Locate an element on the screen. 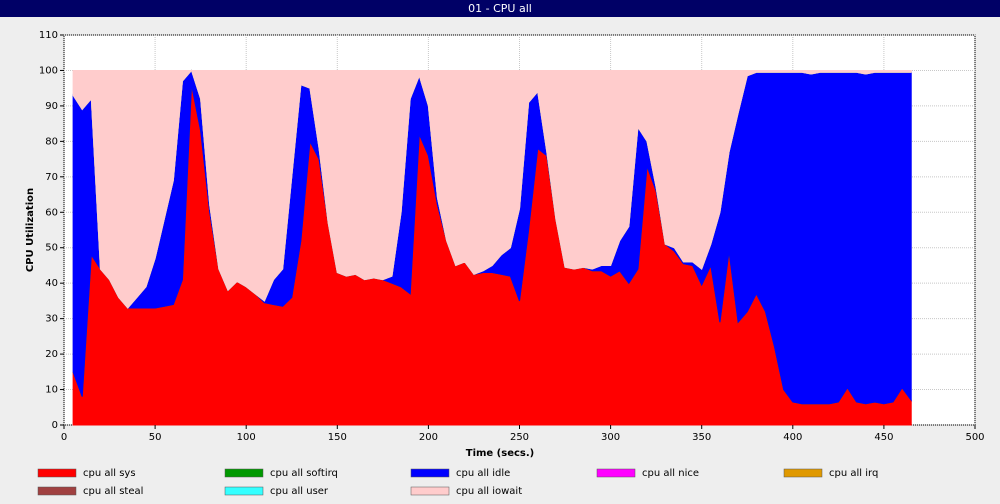  y-tick-label: 50 is located at coordinates (51, 248).